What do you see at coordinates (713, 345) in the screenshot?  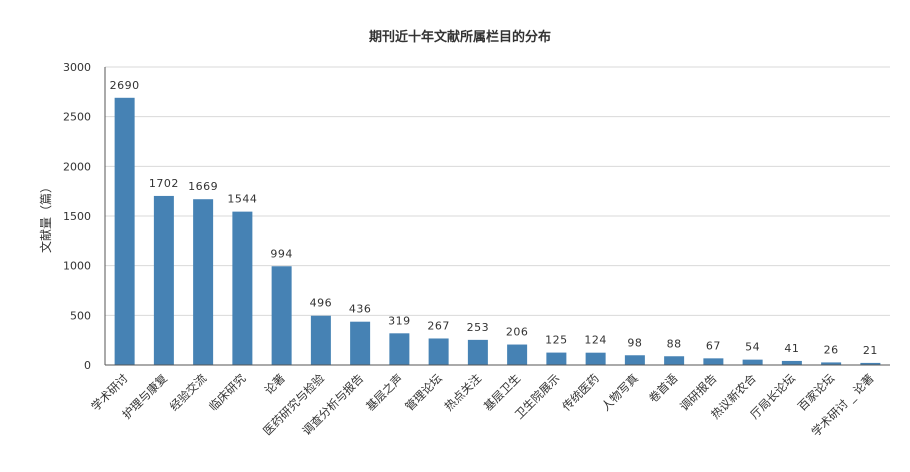 I see `data-label: 67` at bounding box center [713, 345].